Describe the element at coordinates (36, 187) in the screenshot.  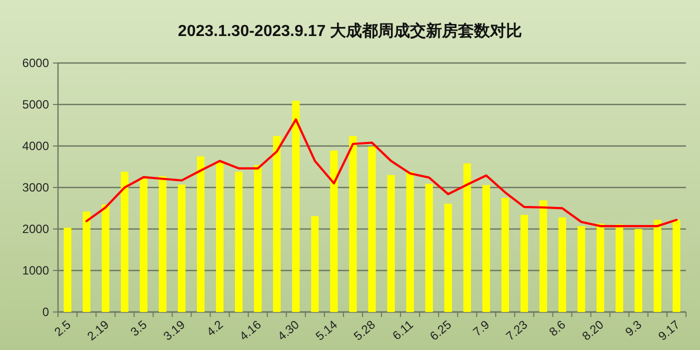
I see `y-tick-label: 3000` at that location.